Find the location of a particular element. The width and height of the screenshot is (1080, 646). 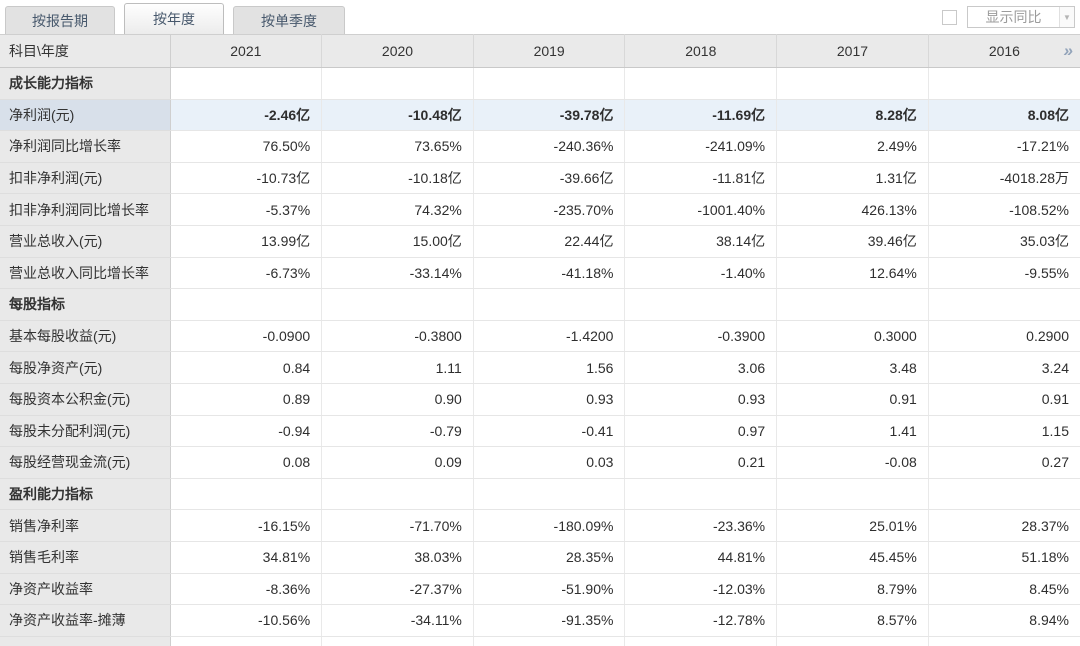

year-header: 2019 is located at coordinates (549, 51).